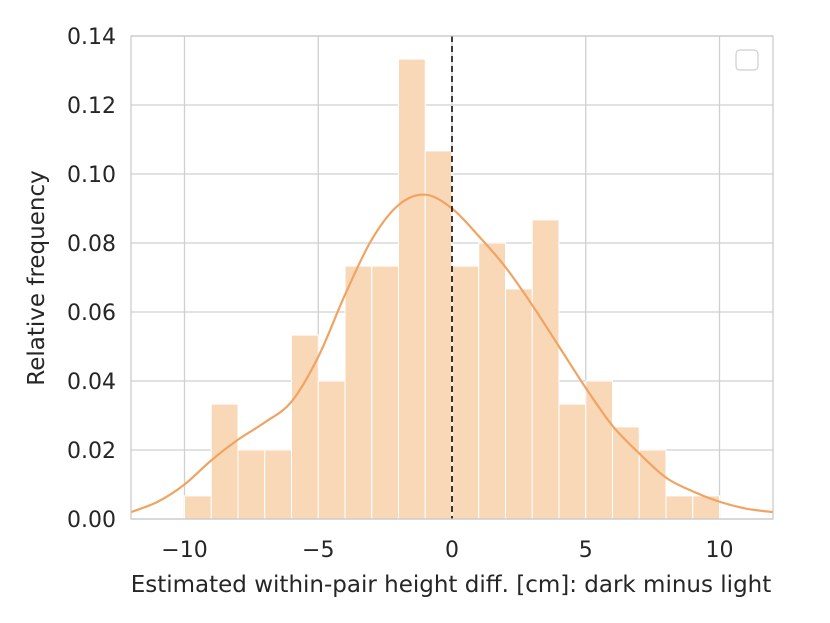 Image resolution: width=830 pixels, height=623 pixels. I want to click on y-tick-label: 0.08, so click(91, 244).